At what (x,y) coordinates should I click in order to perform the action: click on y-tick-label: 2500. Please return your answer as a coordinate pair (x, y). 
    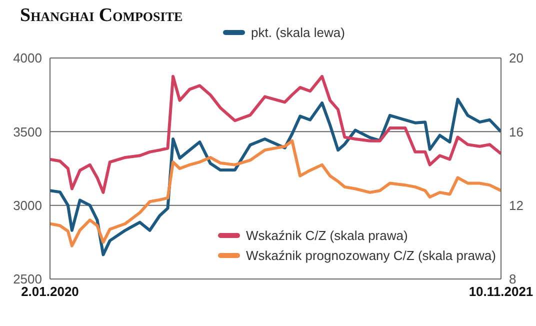
    Looking at the image, I should click on (27, 279).